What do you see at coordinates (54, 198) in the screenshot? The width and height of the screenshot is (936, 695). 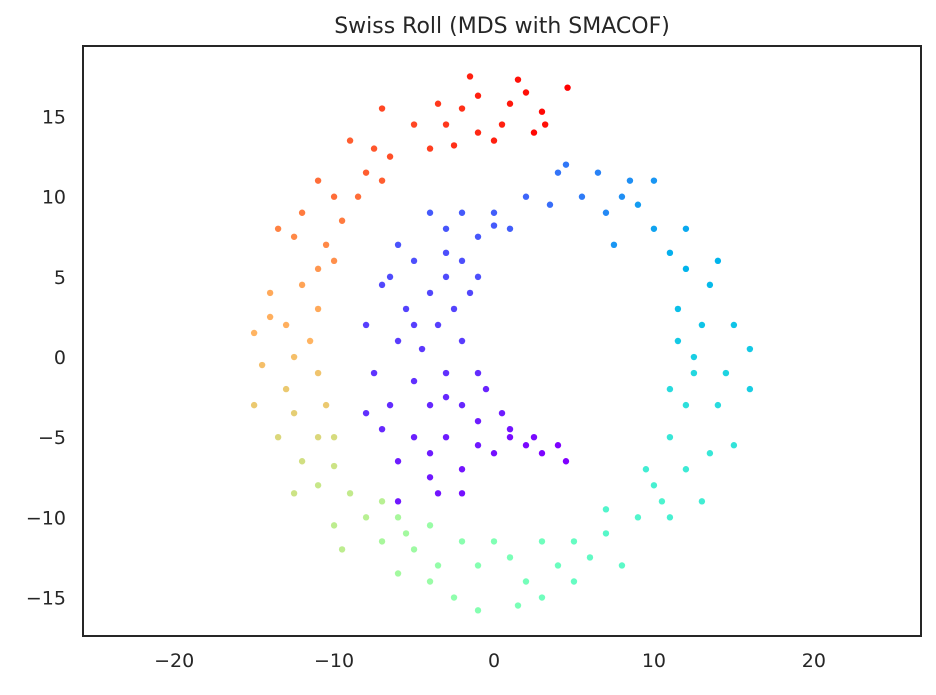 I see `y-tick-label: 10` at bounding box center [54, 198].